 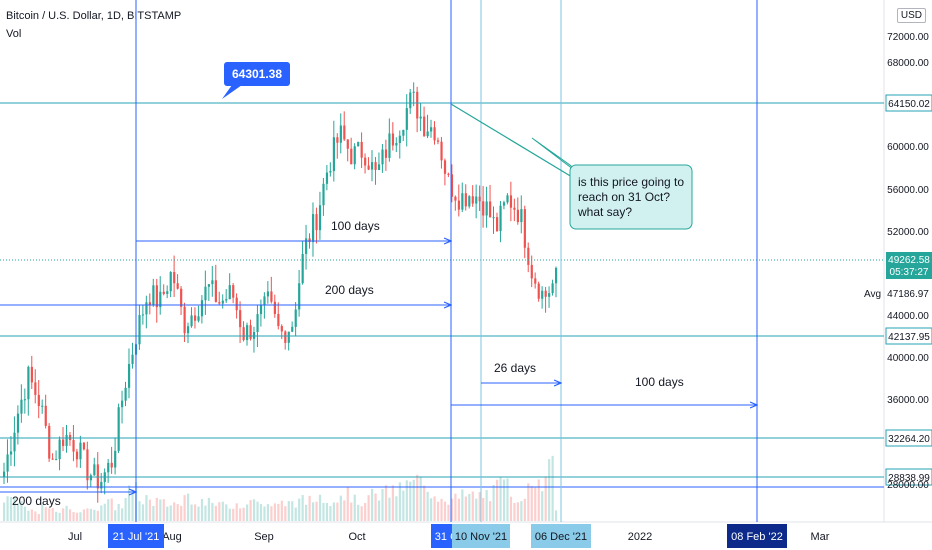 What do you see at coordinates (911, 15) in the screenshot?
I see `currency-button: USD` at bounding box center [911, 15].